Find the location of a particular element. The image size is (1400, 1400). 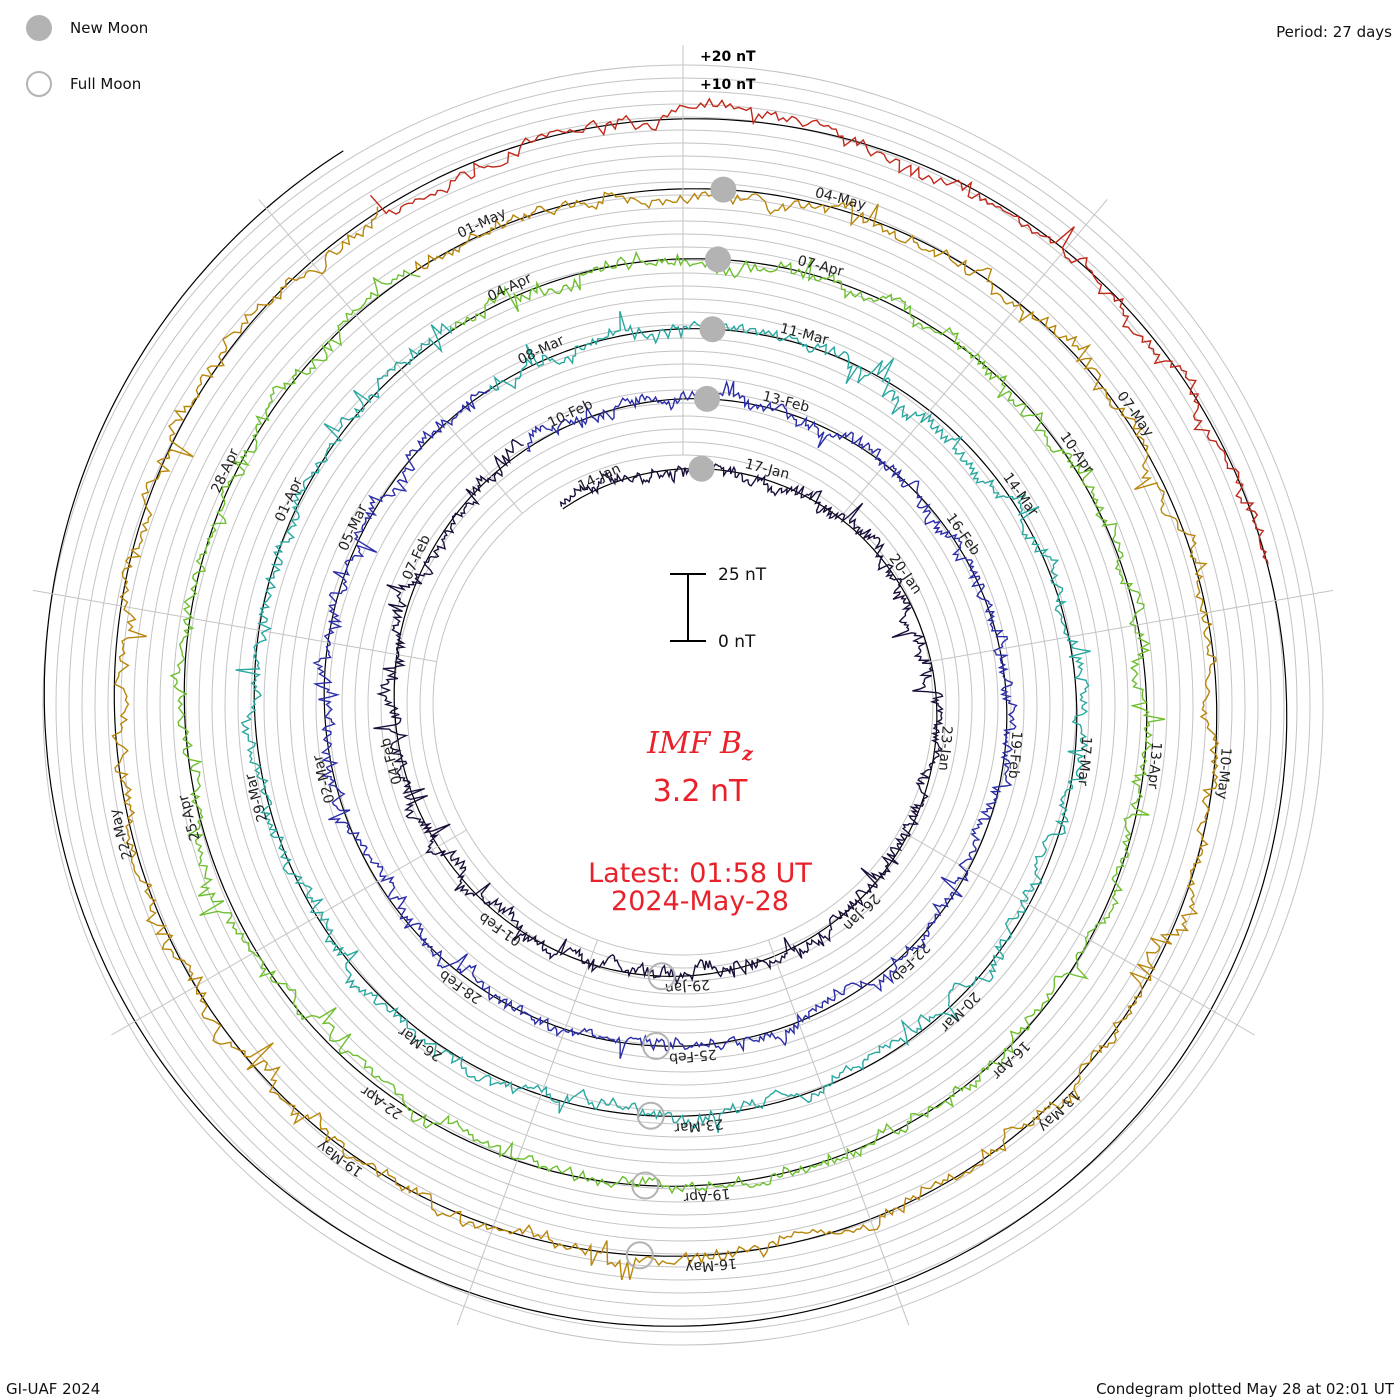

date-label: 23-Jan is located at coordinates (944, 748).